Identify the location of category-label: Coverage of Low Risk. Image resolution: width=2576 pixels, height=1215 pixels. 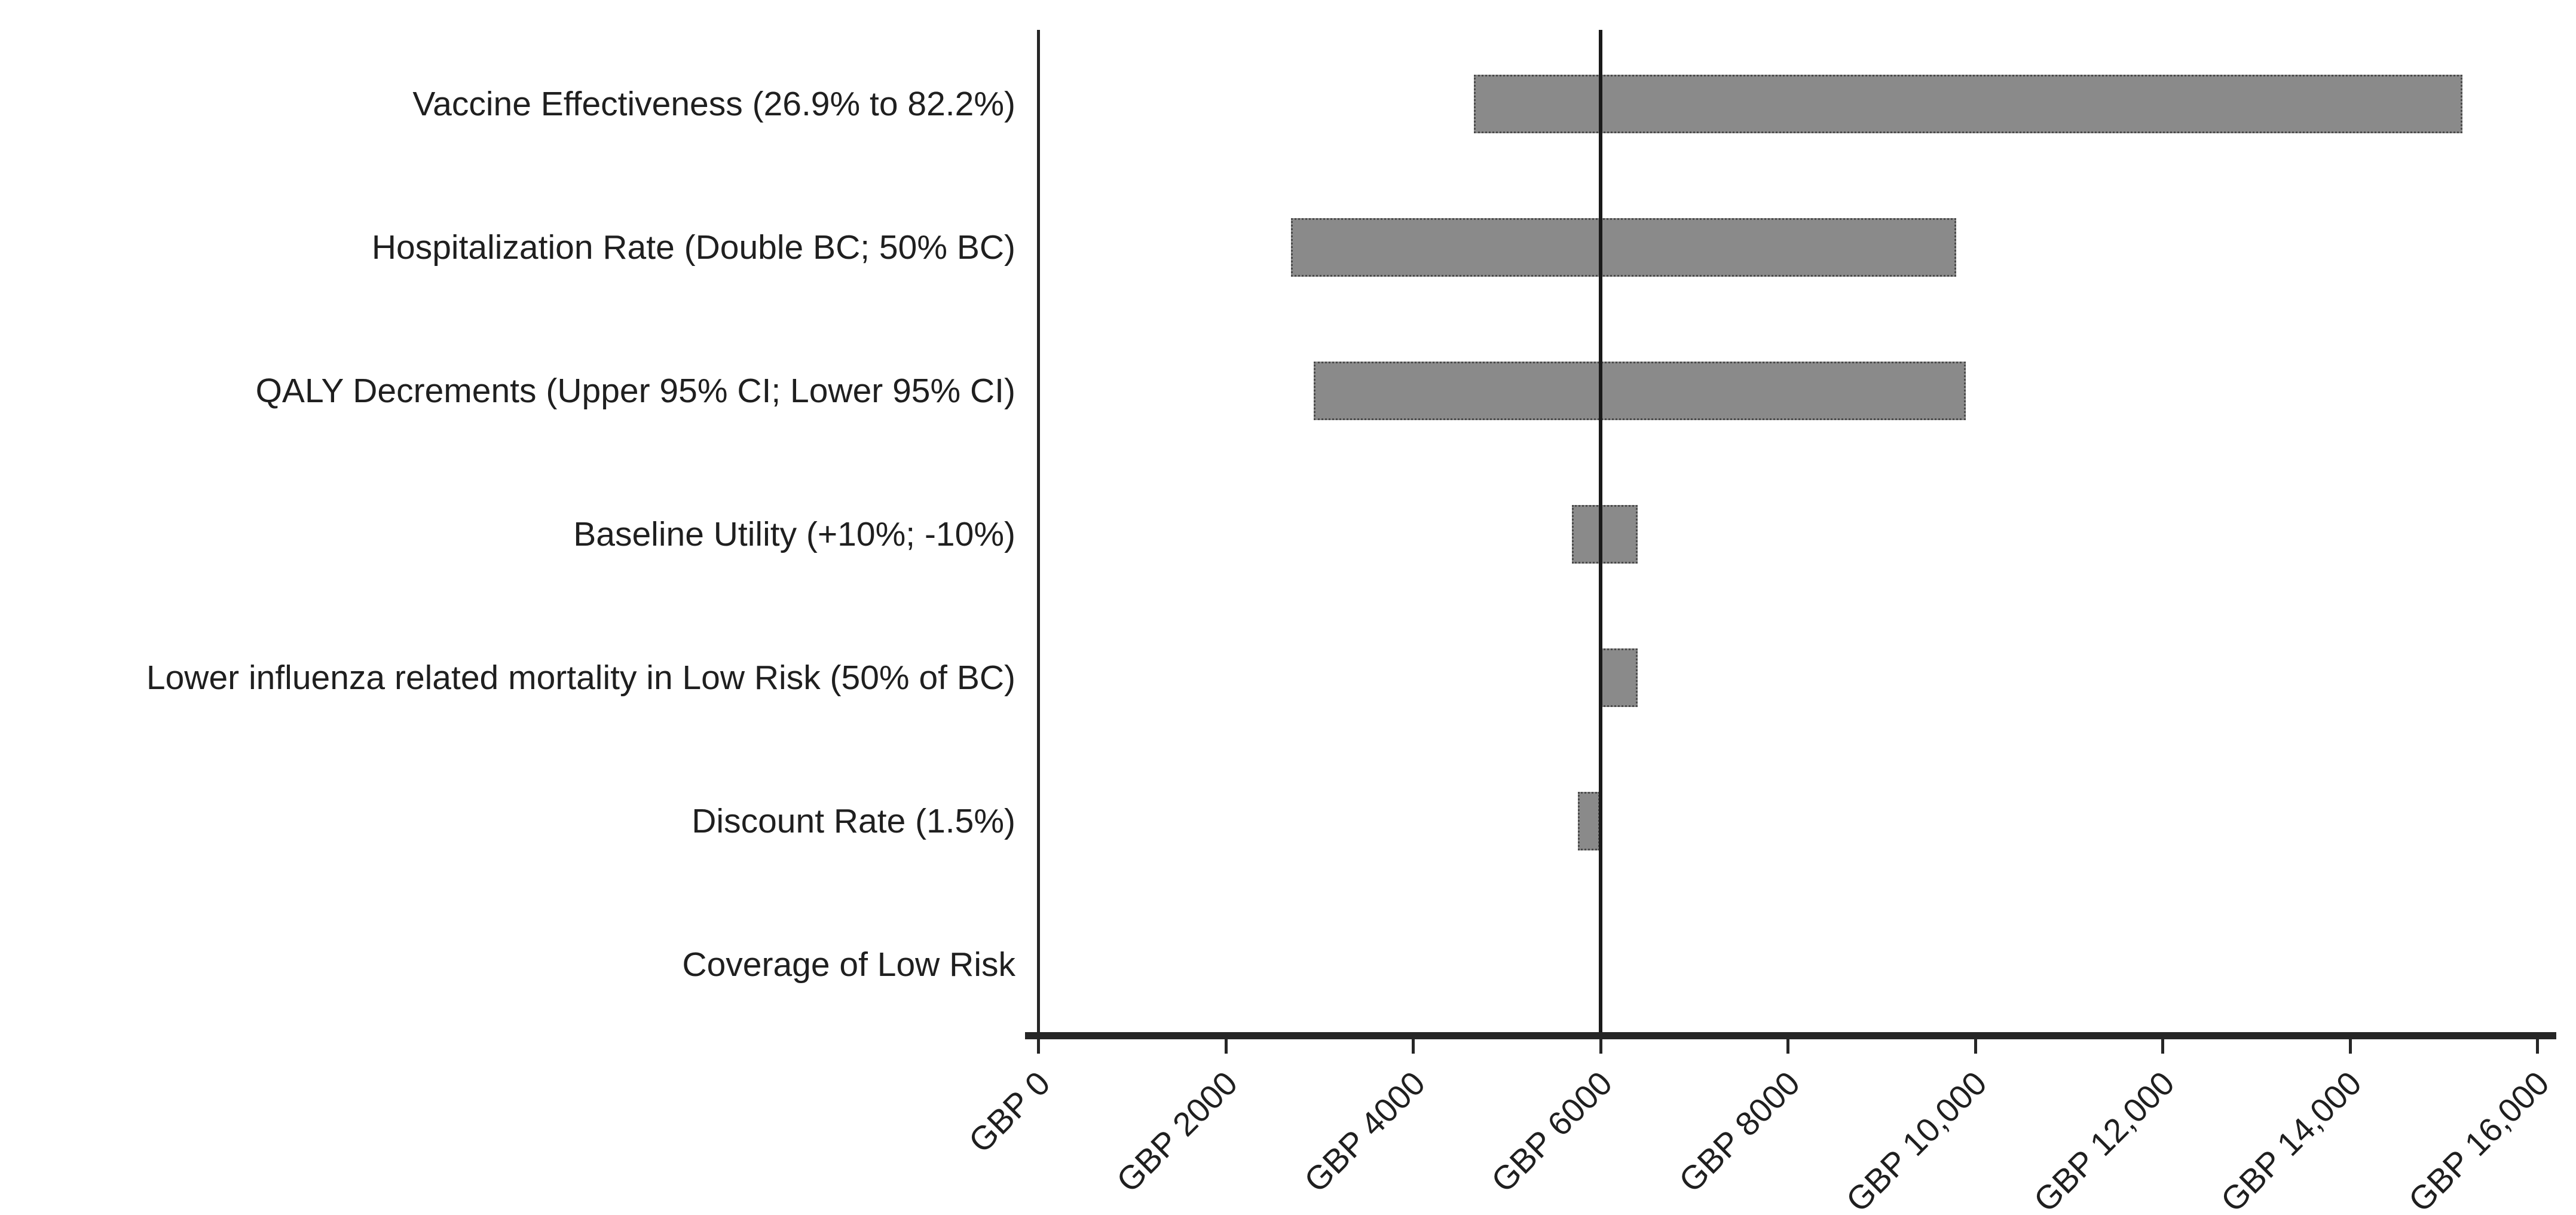
(848, 964).